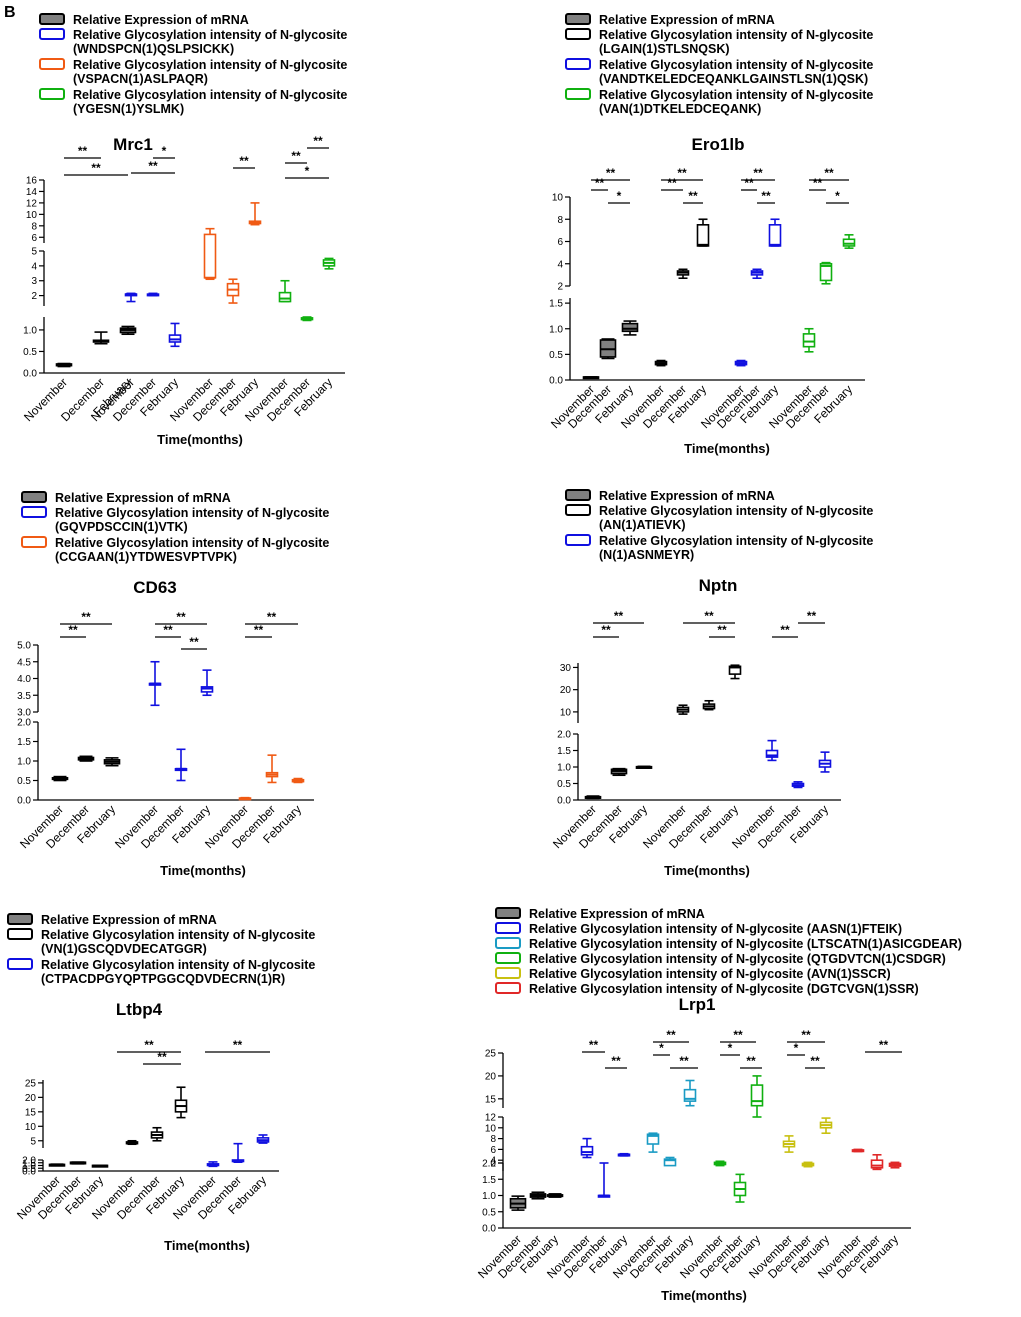 The height and width of the screenshot is (1317, 1021). Describe the element at coordinates (200, 439) in the screenshot. I see `x-axis-title: Time(months)` at that location.